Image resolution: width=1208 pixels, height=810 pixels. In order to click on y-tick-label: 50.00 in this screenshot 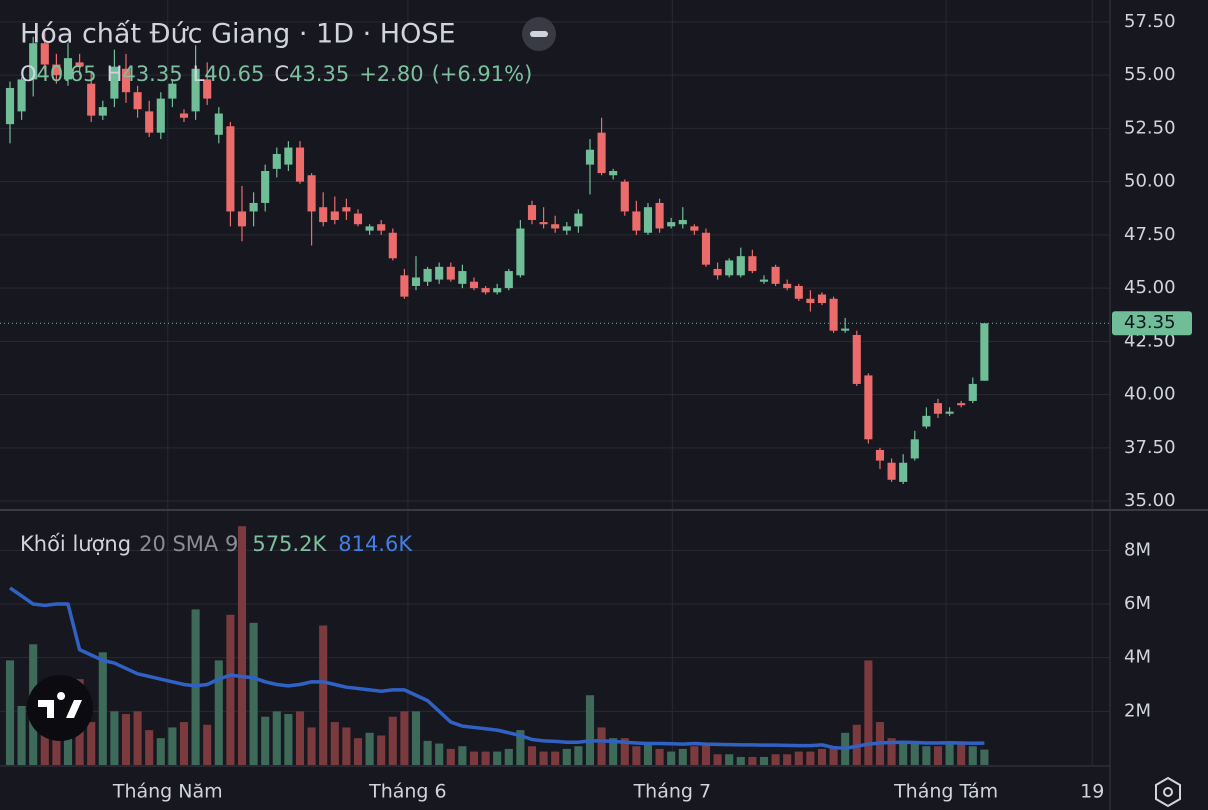, I will do `click(1150, 181)`.